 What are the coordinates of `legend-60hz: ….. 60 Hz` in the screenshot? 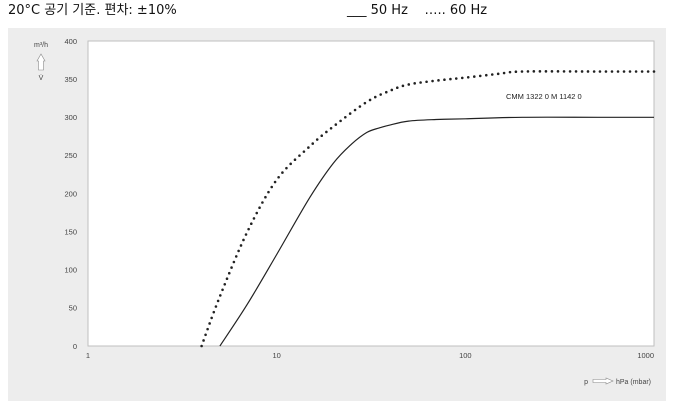 It's located at (456, 10).